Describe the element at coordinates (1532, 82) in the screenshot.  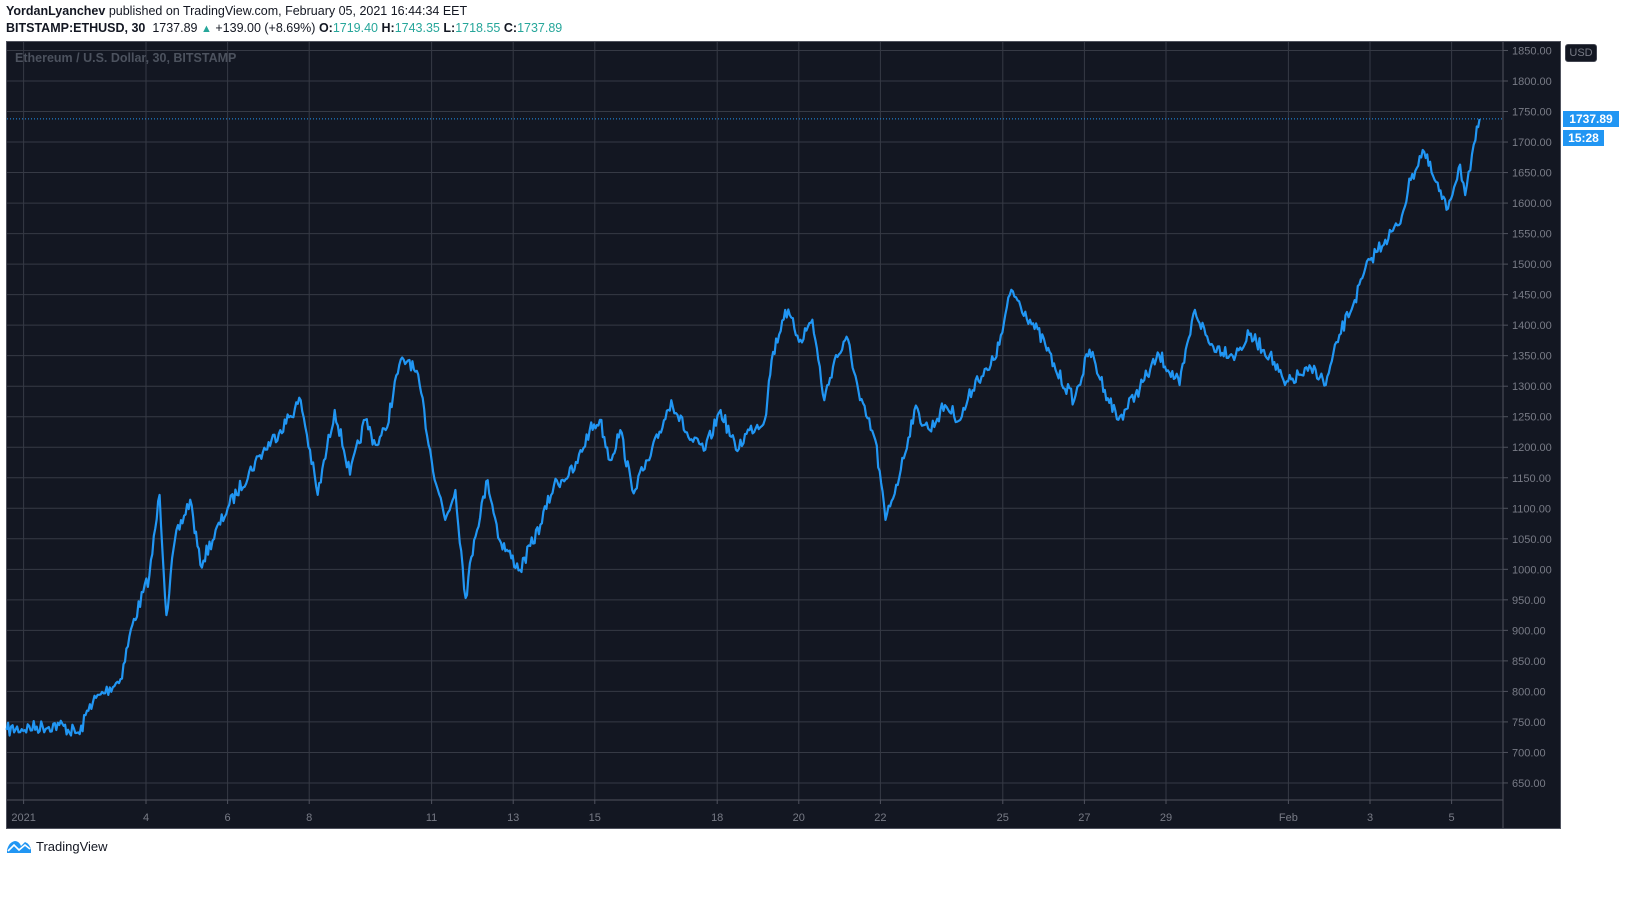
I see `price-tick-label: 1800.00` at that location.